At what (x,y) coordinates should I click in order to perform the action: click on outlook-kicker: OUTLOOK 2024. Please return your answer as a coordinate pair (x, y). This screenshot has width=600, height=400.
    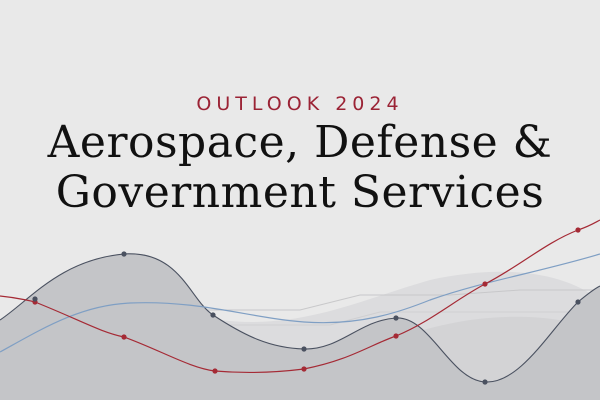
    Looking at the image, I should click on (300, 104).